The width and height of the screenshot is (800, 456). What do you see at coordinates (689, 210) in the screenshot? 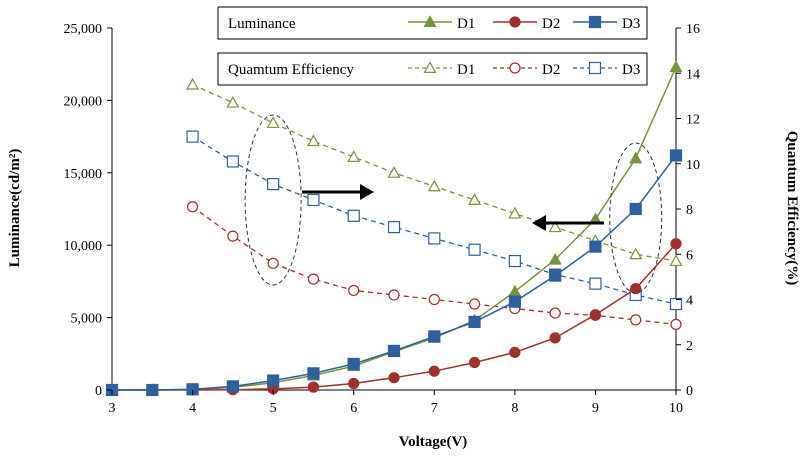
I see `y-right-tick-label: 8` at bounding box center [689, 210].